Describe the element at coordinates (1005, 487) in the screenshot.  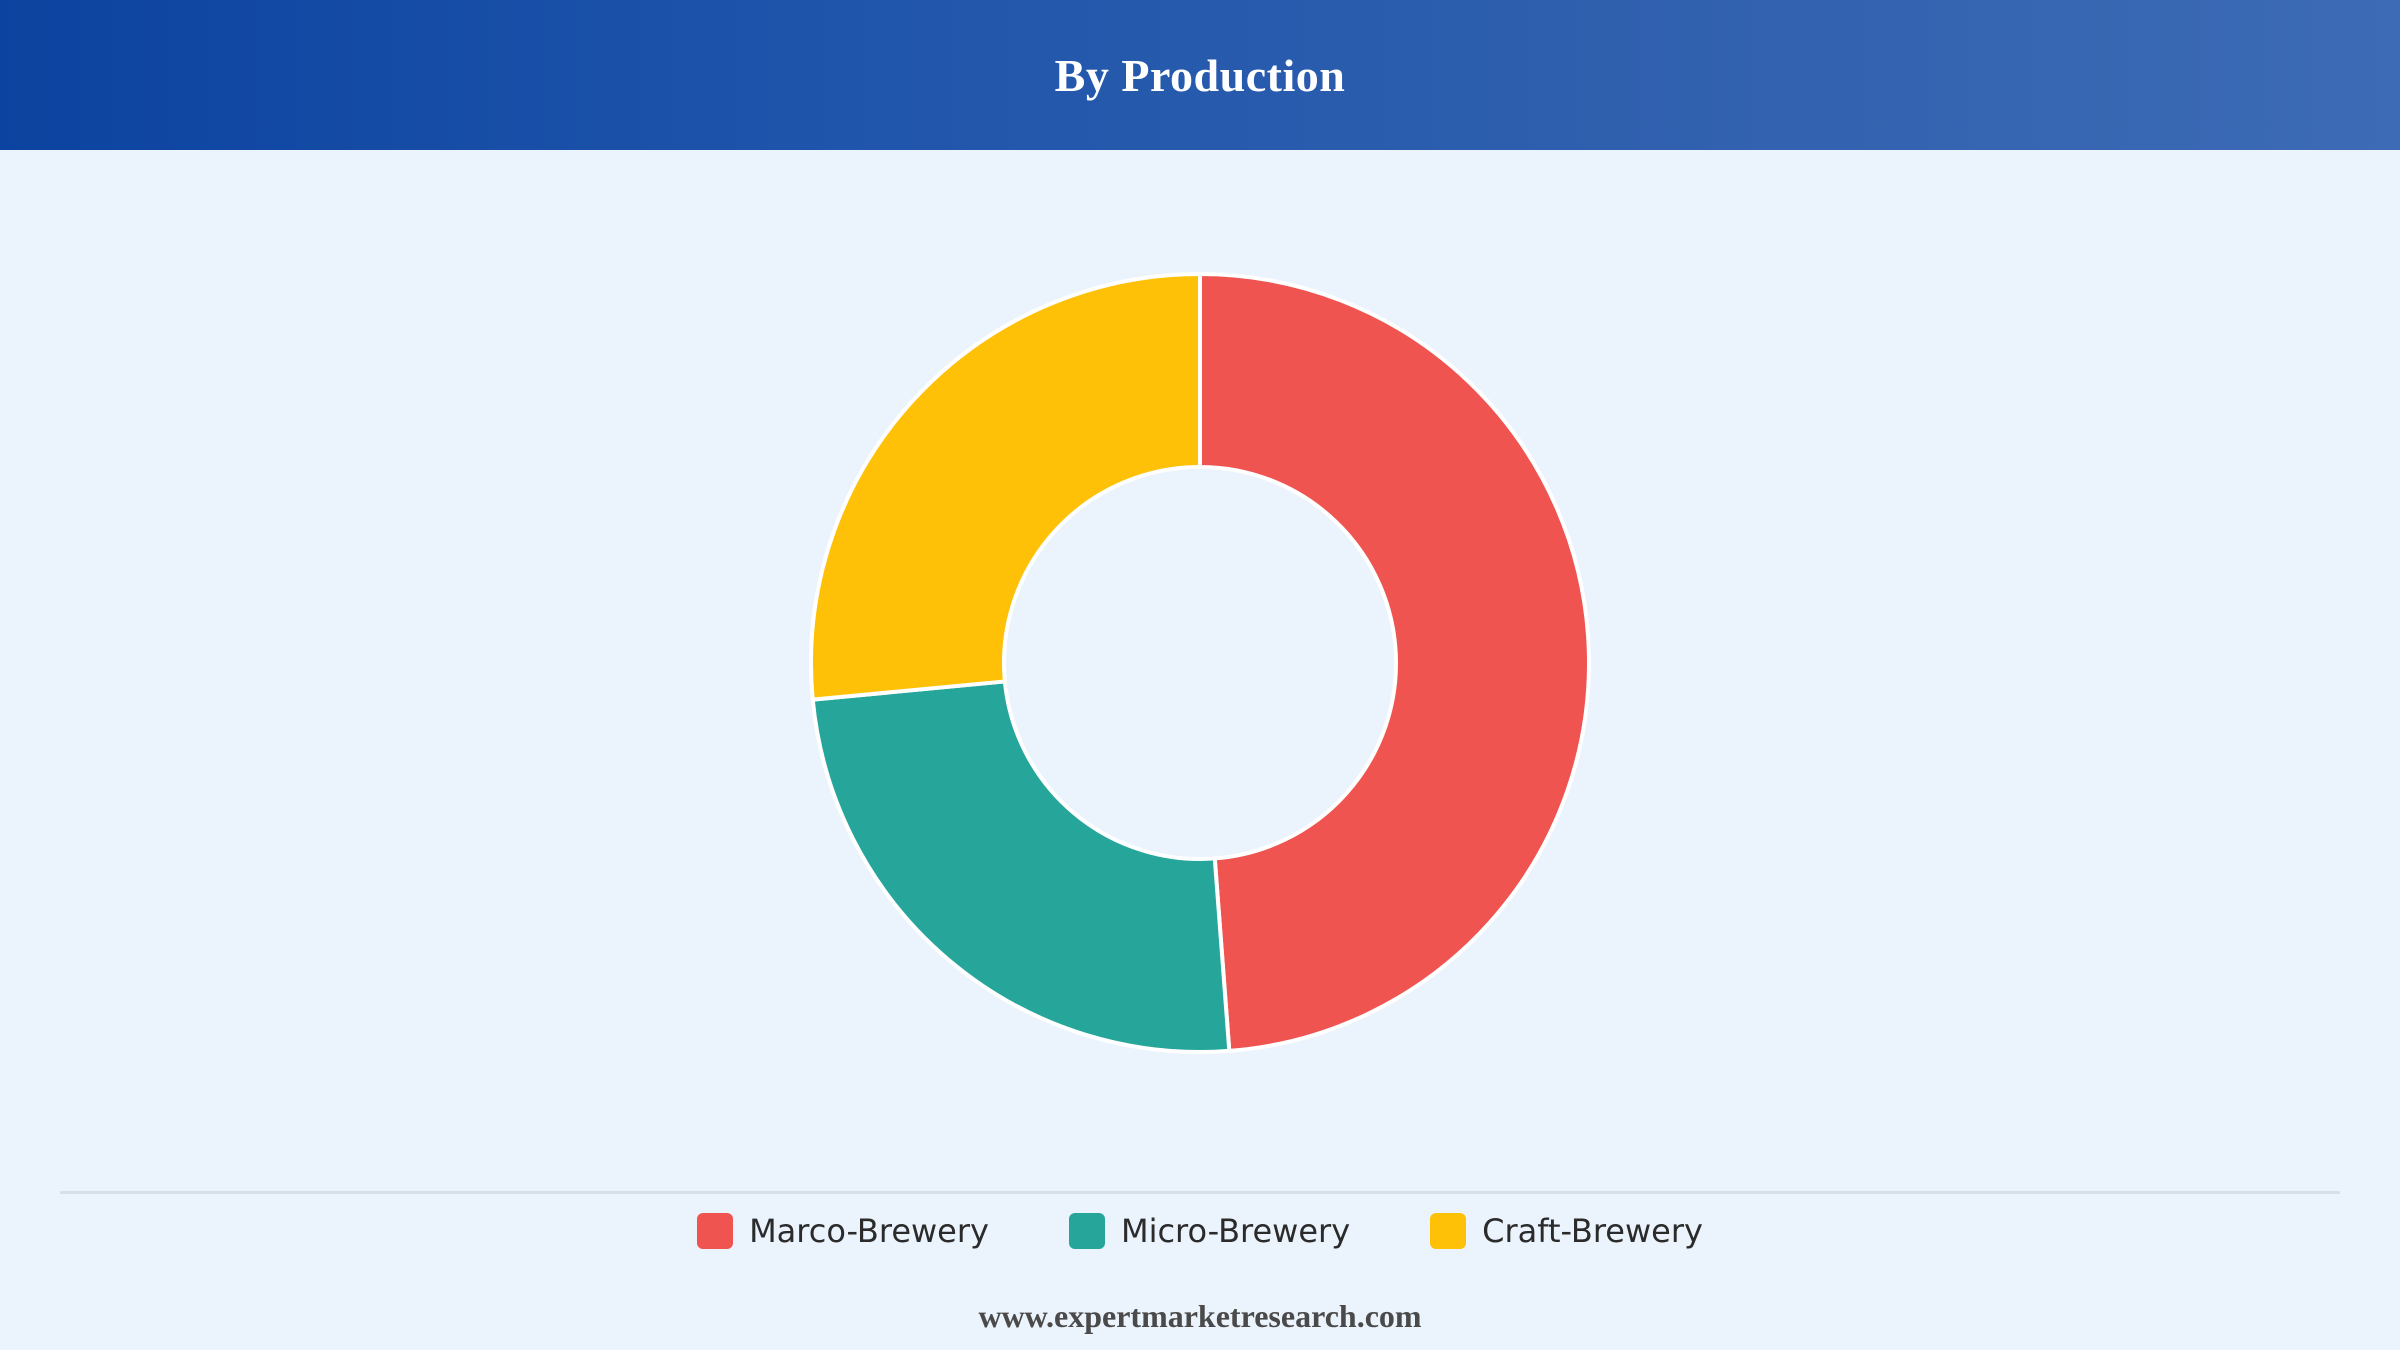
I see `slice-craft-brewery` at that location.